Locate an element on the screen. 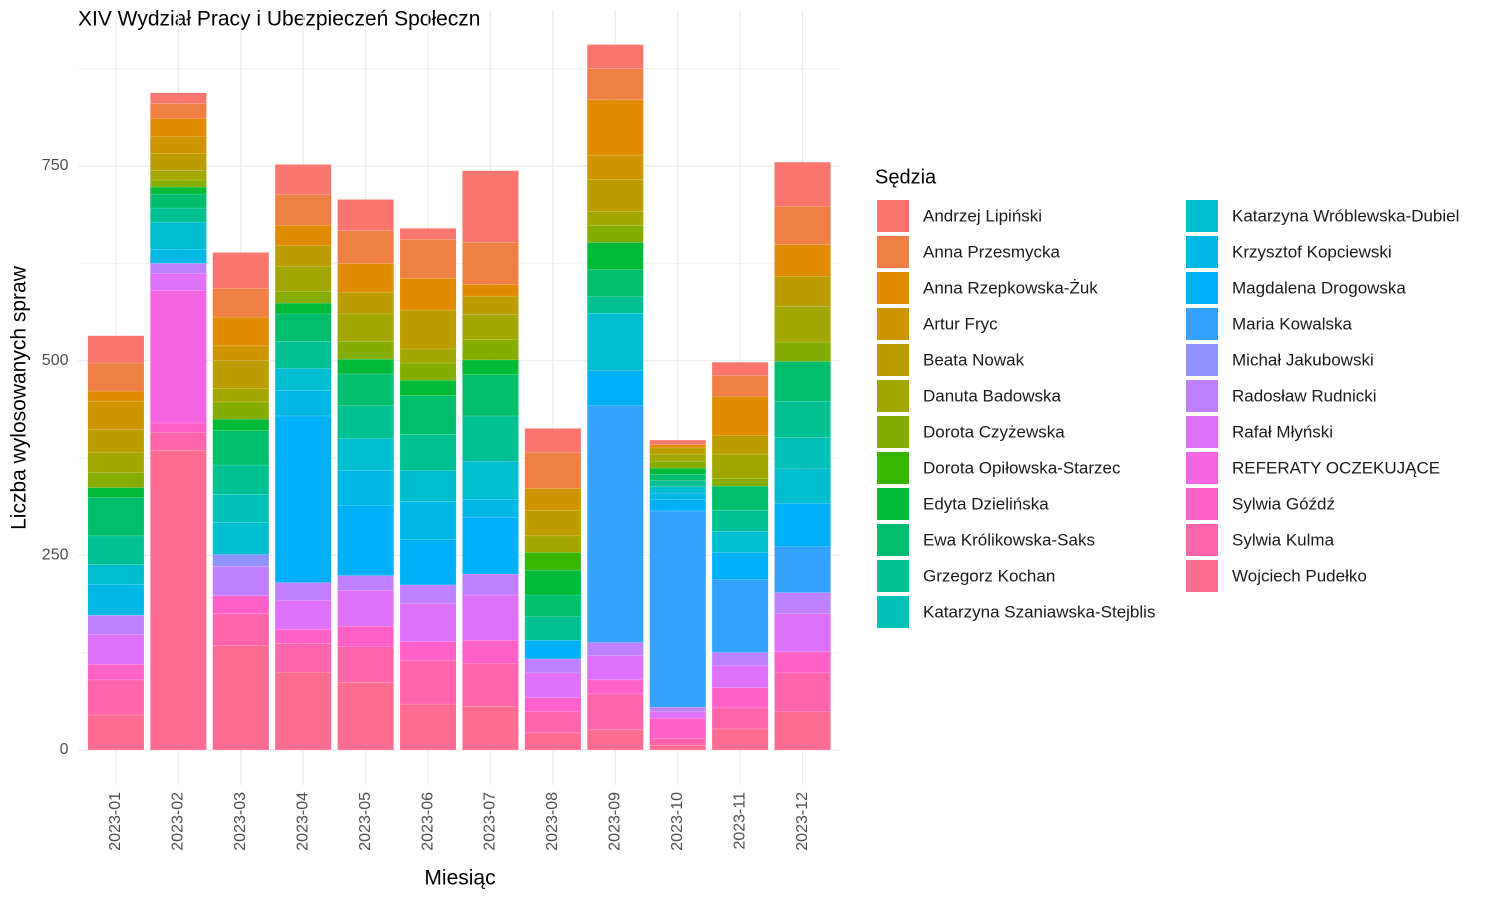  legend-label: Danuta Badowska is located at coordinates (992, 395).